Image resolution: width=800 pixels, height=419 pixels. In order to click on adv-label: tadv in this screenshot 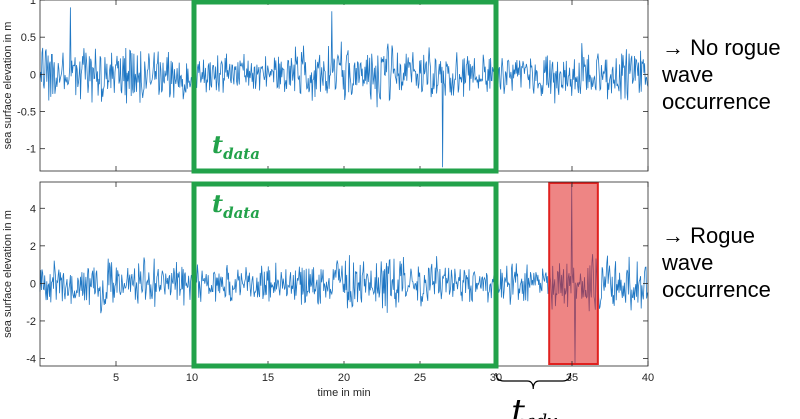, I will do `click(534, 405)`.